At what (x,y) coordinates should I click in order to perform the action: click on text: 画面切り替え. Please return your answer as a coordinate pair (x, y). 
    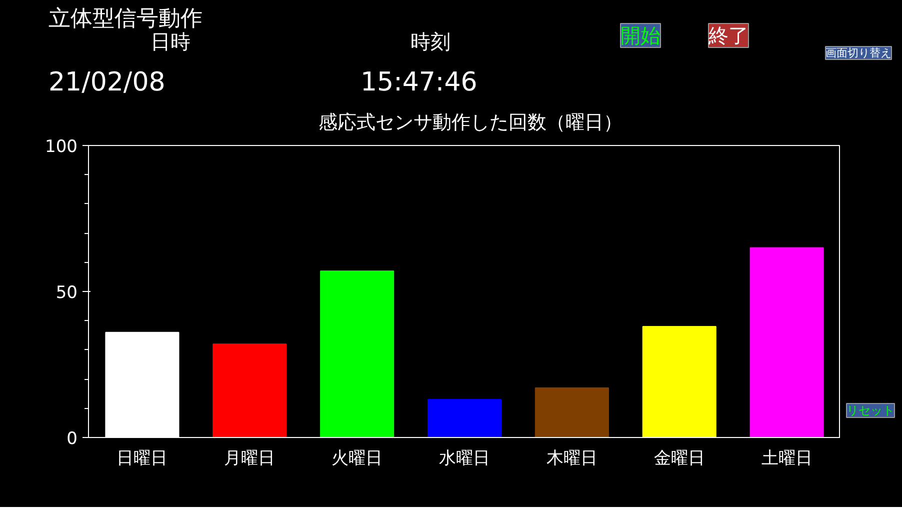
    Looking at the image, I should click on (859, 53).